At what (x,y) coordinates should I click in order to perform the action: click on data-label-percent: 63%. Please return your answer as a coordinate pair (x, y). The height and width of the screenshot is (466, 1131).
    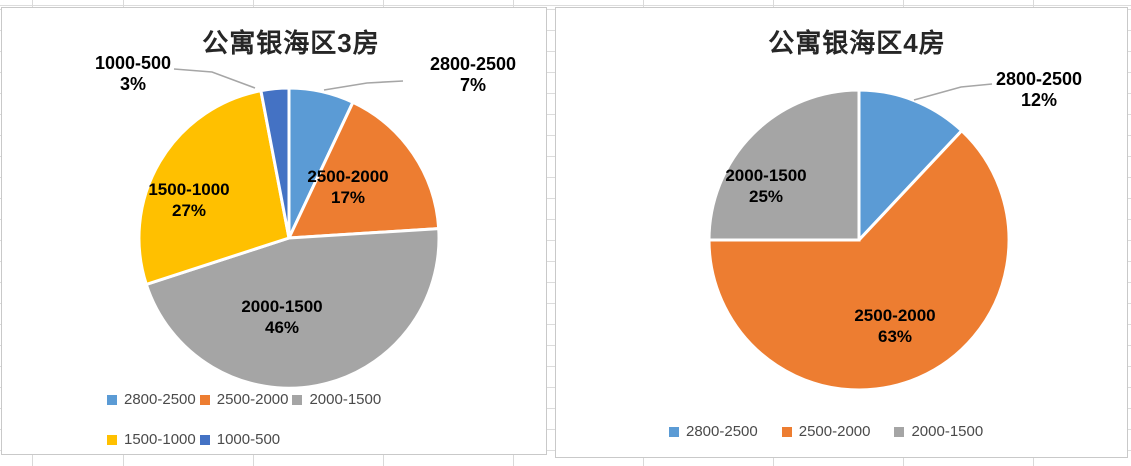
    Looking at the image, I should click on (895, 336).